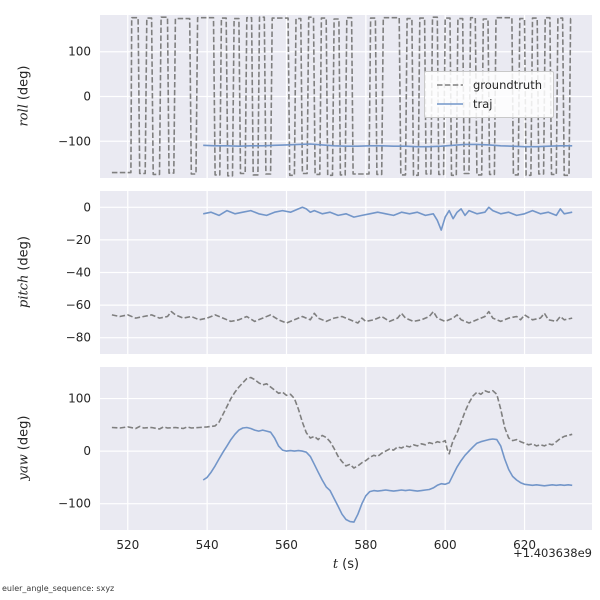 The width and height of the screenshot is (600, 600). I want to click on legend-item-traj: traj, so click(489, 104).